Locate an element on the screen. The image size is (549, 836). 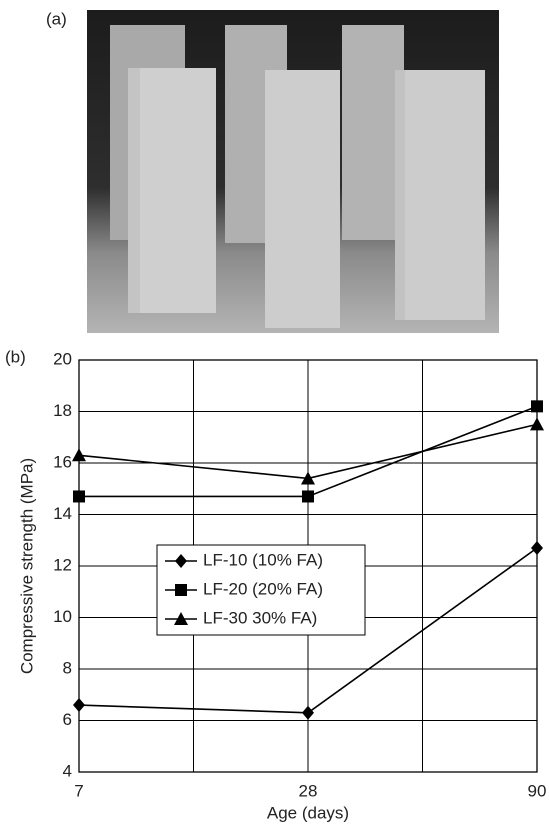
y-tick-label: 14 is located at coordinates (62, 513).